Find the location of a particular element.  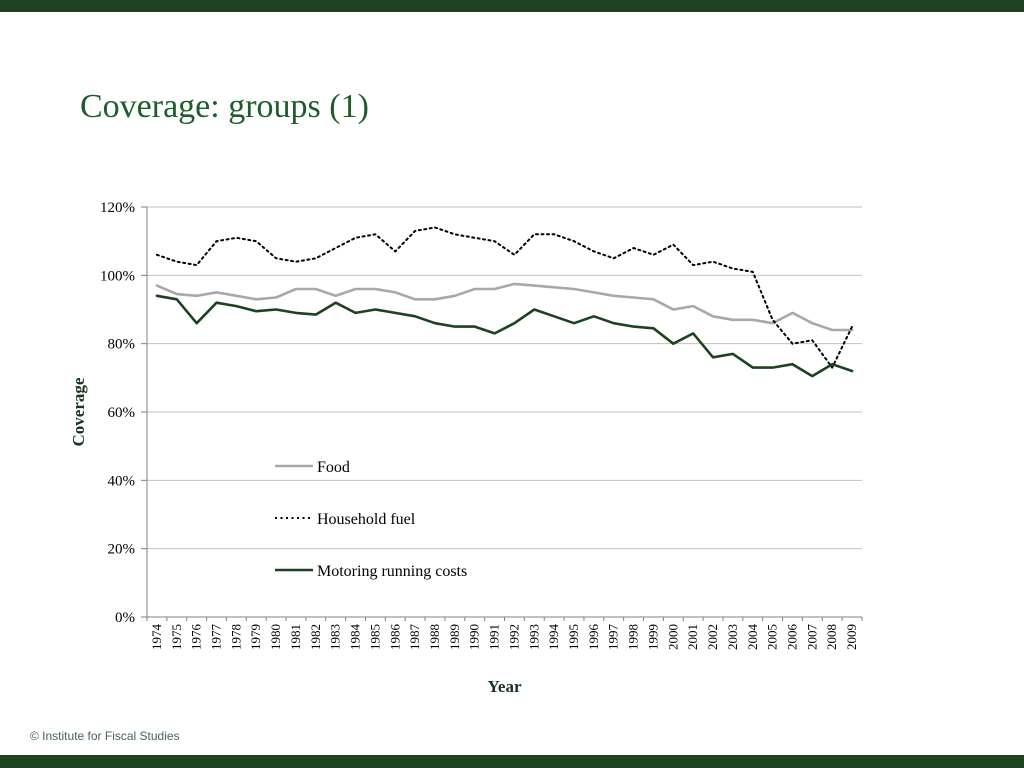

series-line-food is located at coordinates (504, 307).